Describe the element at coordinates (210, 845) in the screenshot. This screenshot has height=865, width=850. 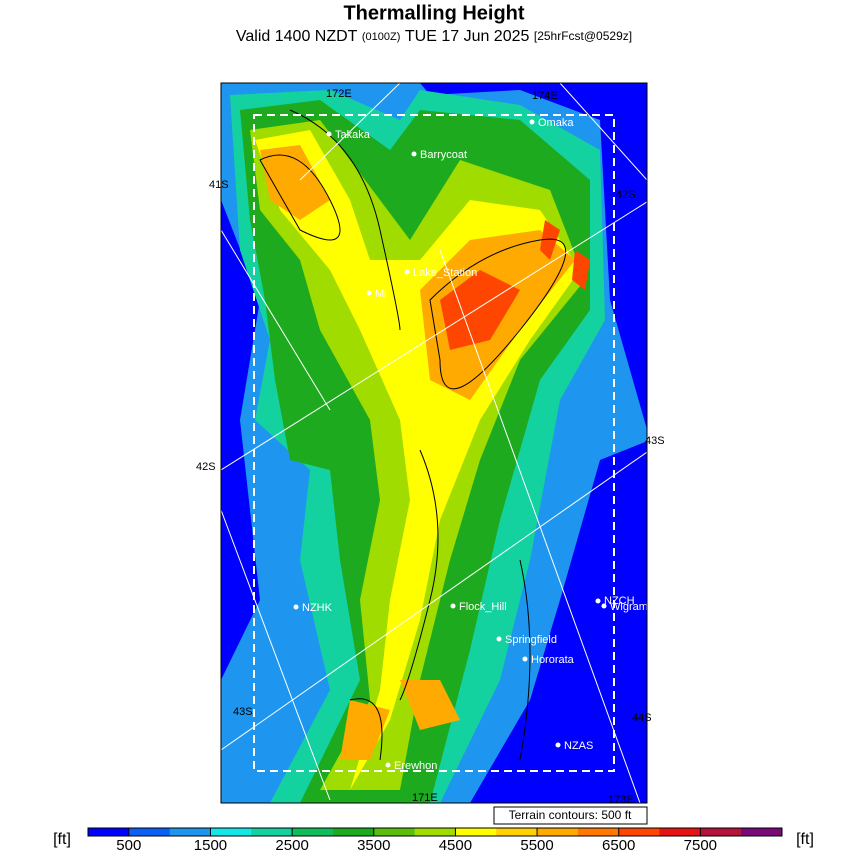
I see `colorbar-tick-label: 1500` at that location.